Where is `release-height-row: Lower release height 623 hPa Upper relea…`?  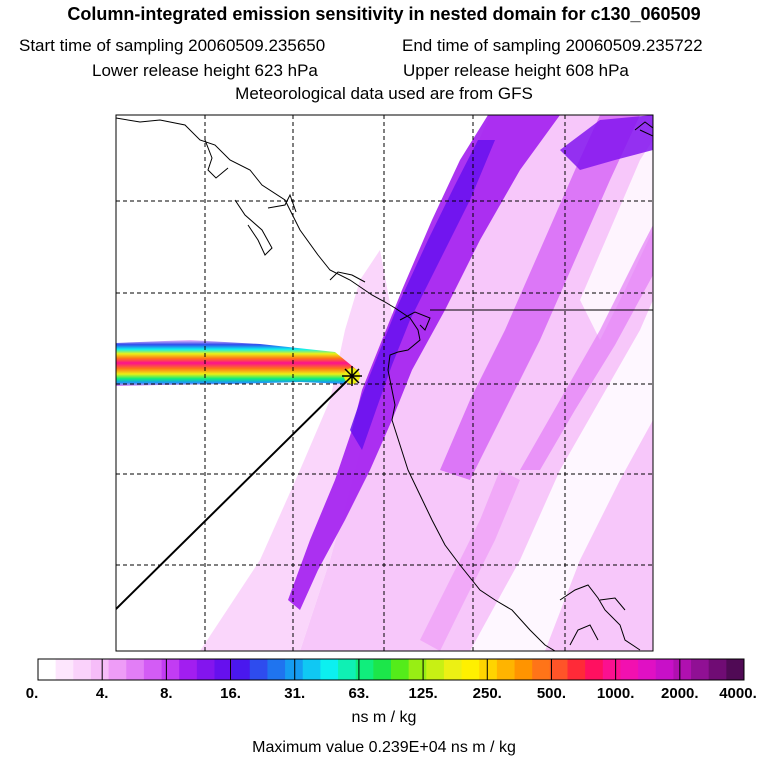 release-height-row: Lower release height 623 hPa Upper relea… is located at coordinates (384, 72).